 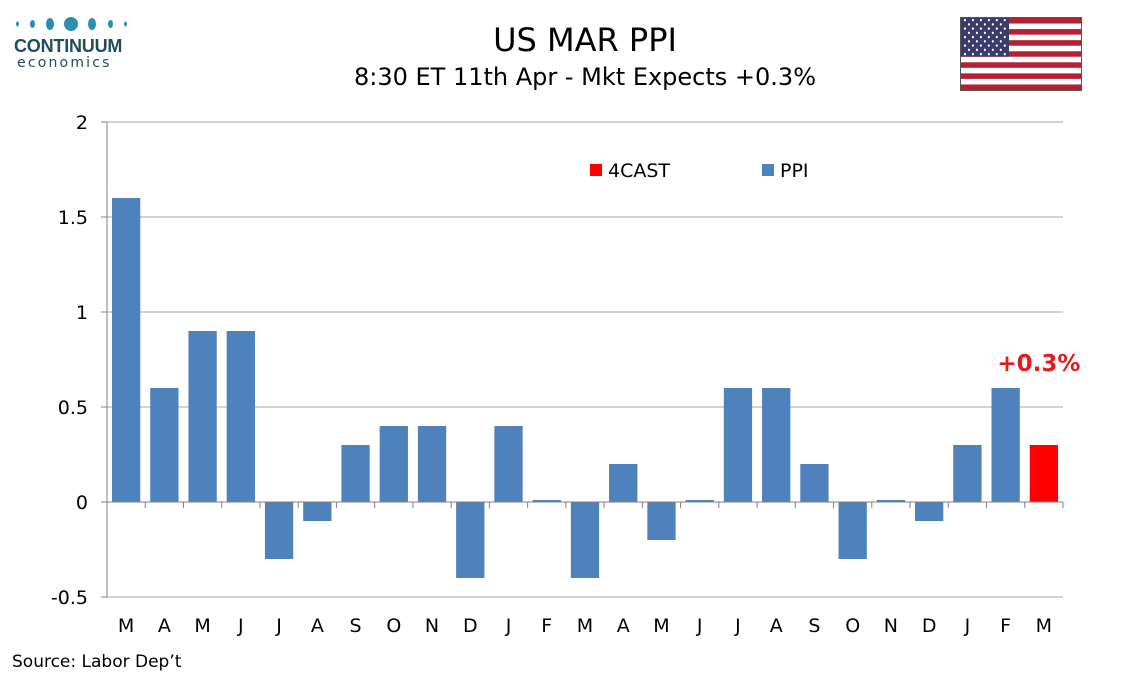 I want to click on source-note: Source: Labor Dep’t, so click(x=97, y=662).